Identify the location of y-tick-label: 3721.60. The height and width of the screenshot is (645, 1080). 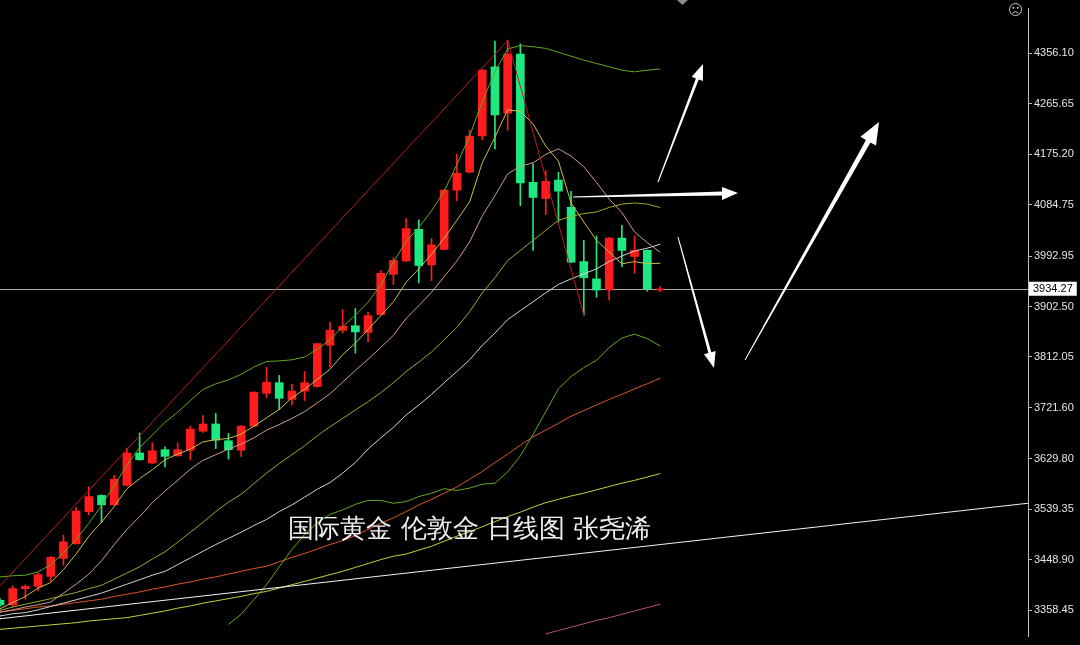
(1054, 406).